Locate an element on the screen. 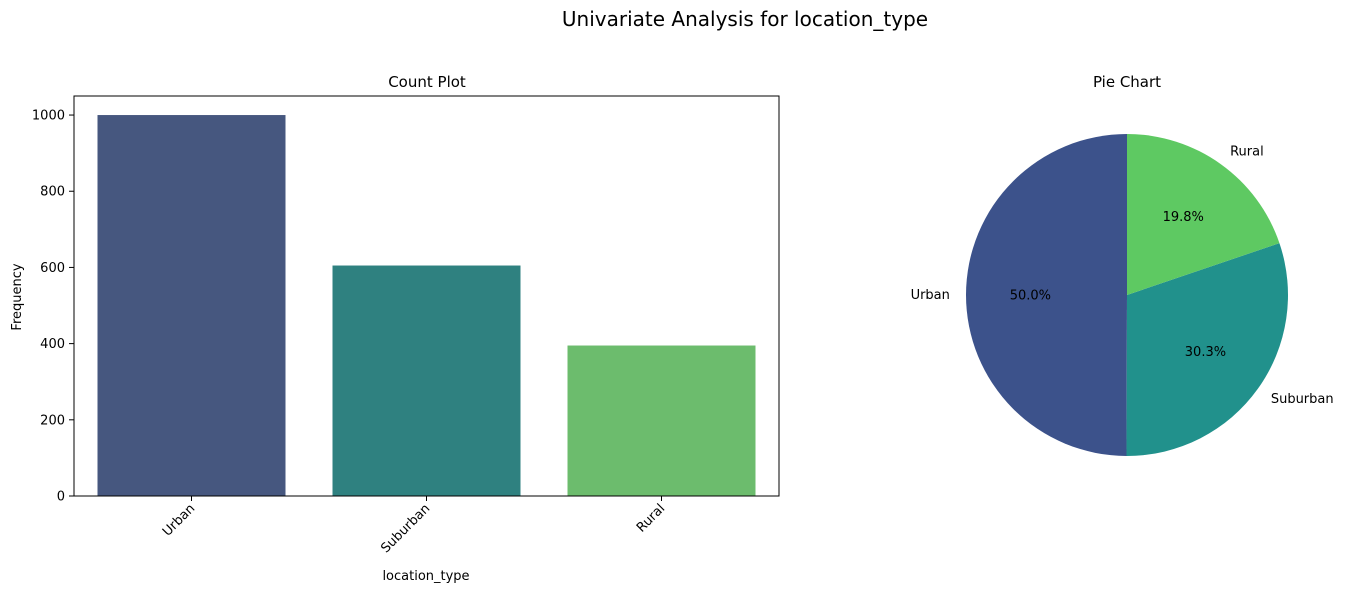  x-axis-ticks: Urban Suburban Rural is located at coordinates (414, 526).